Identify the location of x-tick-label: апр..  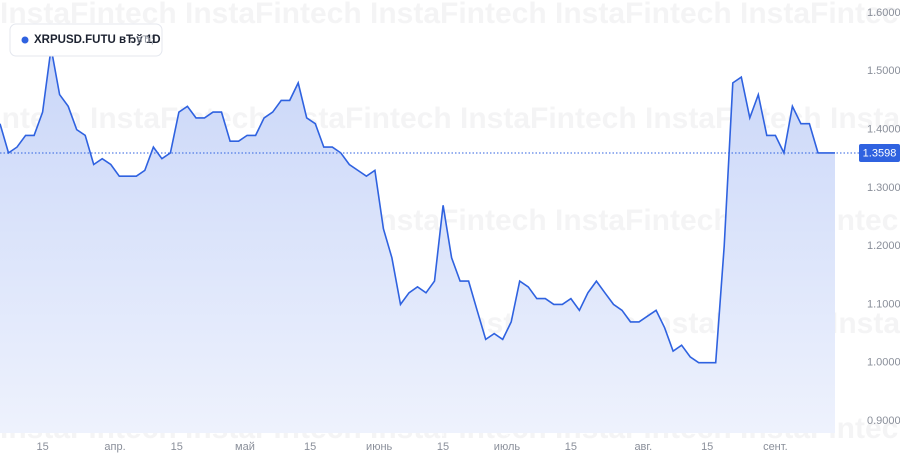
(114, 447).